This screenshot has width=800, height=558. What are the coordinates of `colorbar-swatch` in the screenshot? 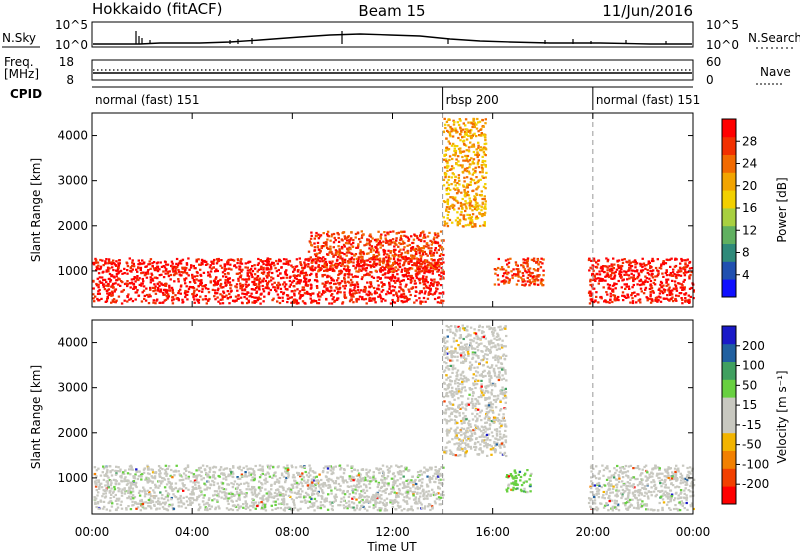 It's located at (729, 288).